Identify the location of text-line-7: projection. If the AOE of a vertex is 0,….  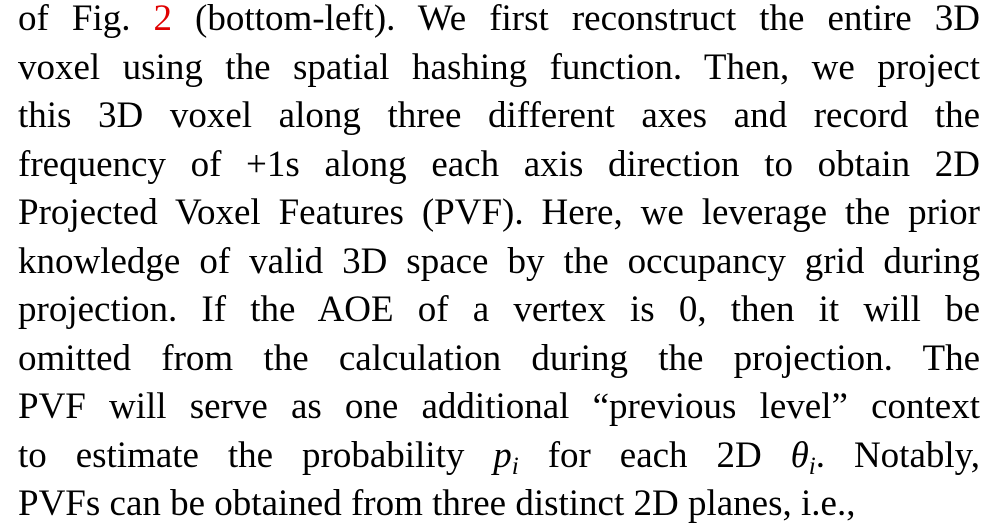
(499, 309).